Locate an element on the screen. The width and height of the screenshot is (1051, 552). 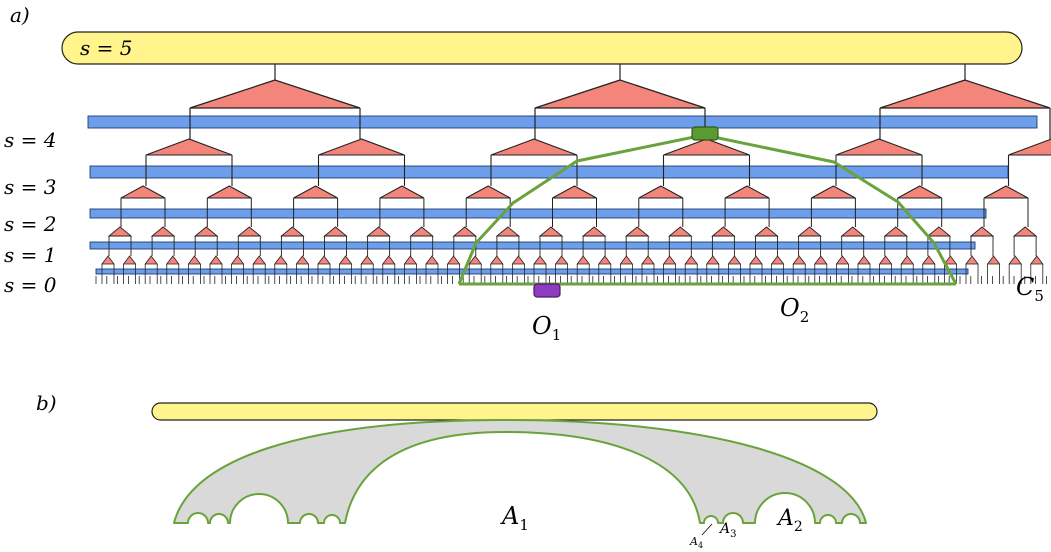
scale-label-s4: s = 4 is located at coordinates (30, 140).